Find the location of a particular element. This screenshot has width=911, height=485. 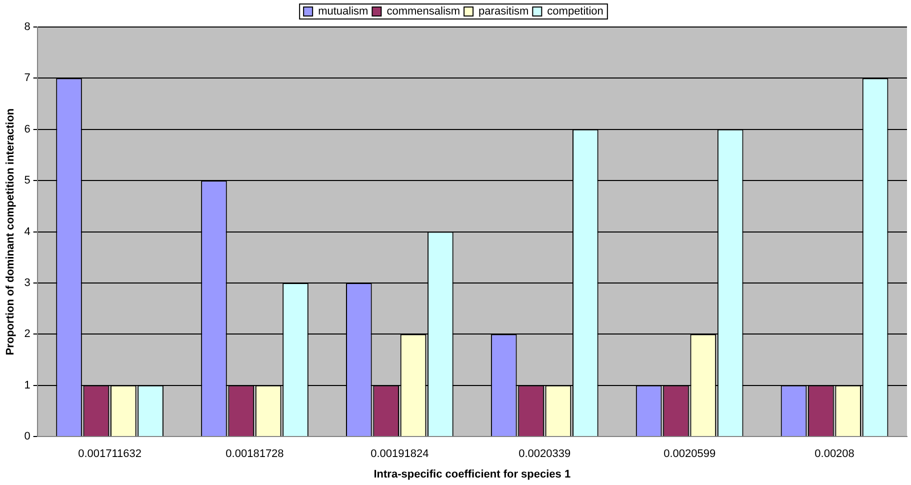

y-tick-label: 7 is located at coordinates (27, 78).